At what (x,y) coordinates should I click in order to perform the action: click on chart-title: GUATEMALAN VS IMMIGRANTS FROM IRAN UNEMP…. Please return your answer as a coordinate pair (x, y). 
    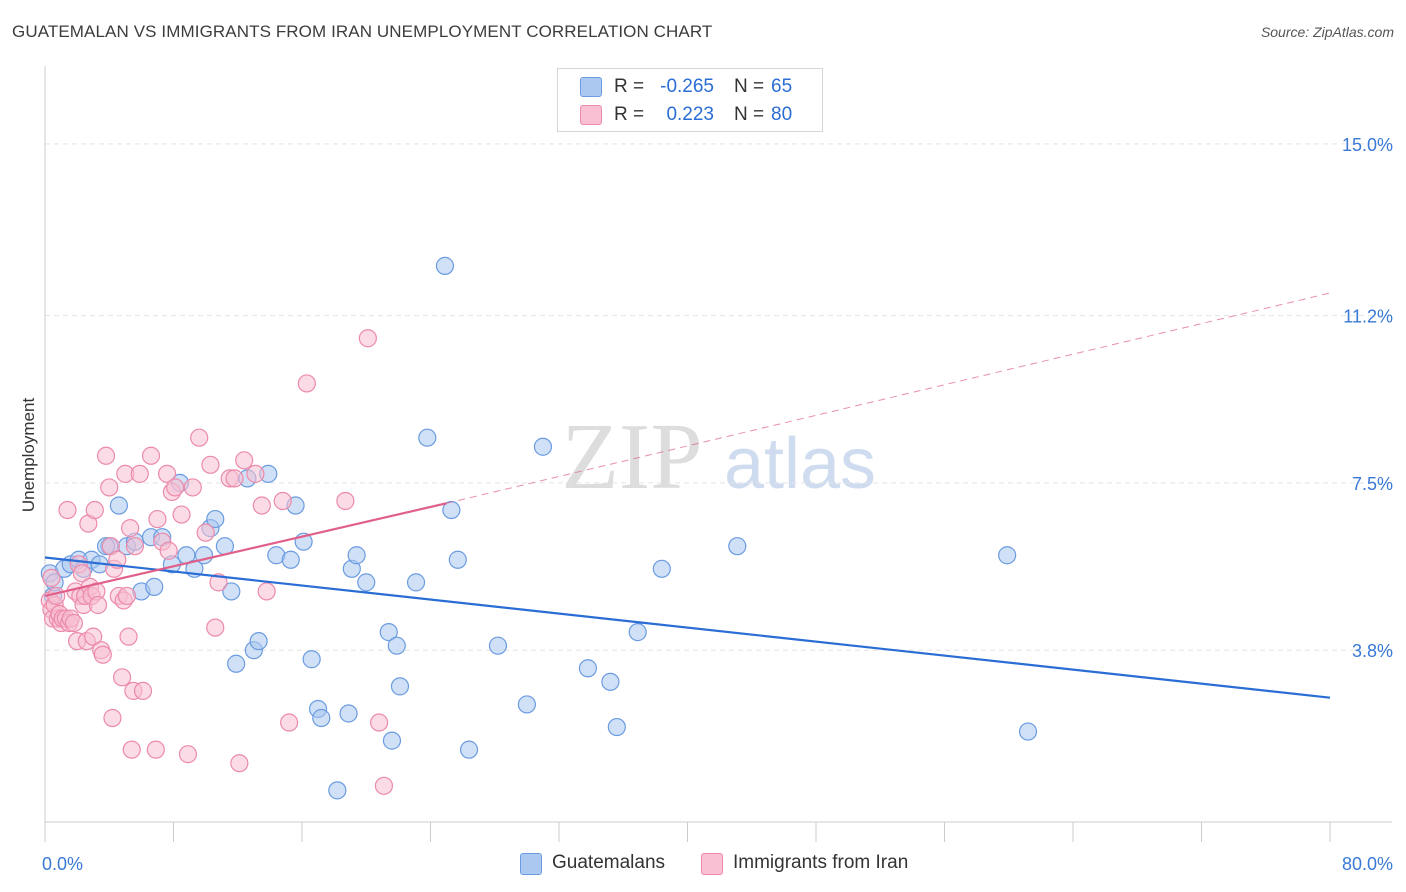
    Looking at the image, I should click on (362, 31).